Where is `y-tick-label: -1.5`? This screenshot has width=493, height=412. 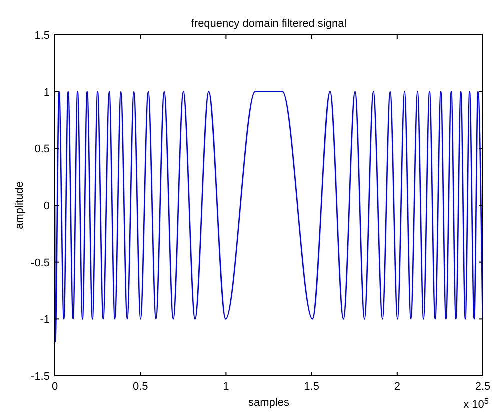 y-tick-label: -1.5 is located at coordinates (40, 377).